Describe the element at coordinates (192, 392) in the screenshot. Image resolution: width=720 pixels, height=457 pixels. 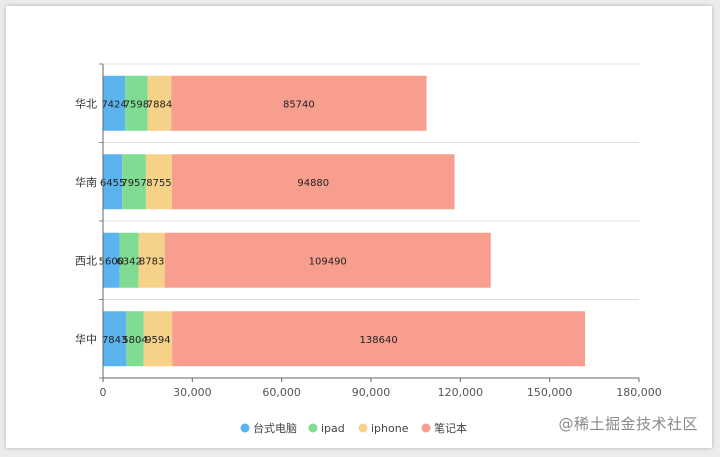
I see `x-tick-label: 30,000` at that location.